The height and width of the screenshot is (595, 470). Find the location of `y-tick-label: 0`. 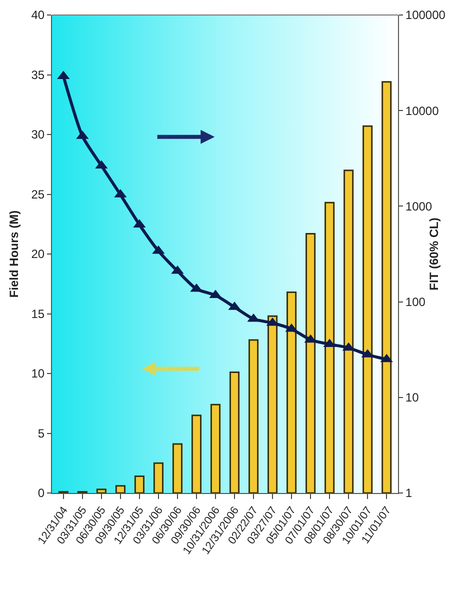

y-tick-label: 0 is located at coordinates (41, 493).